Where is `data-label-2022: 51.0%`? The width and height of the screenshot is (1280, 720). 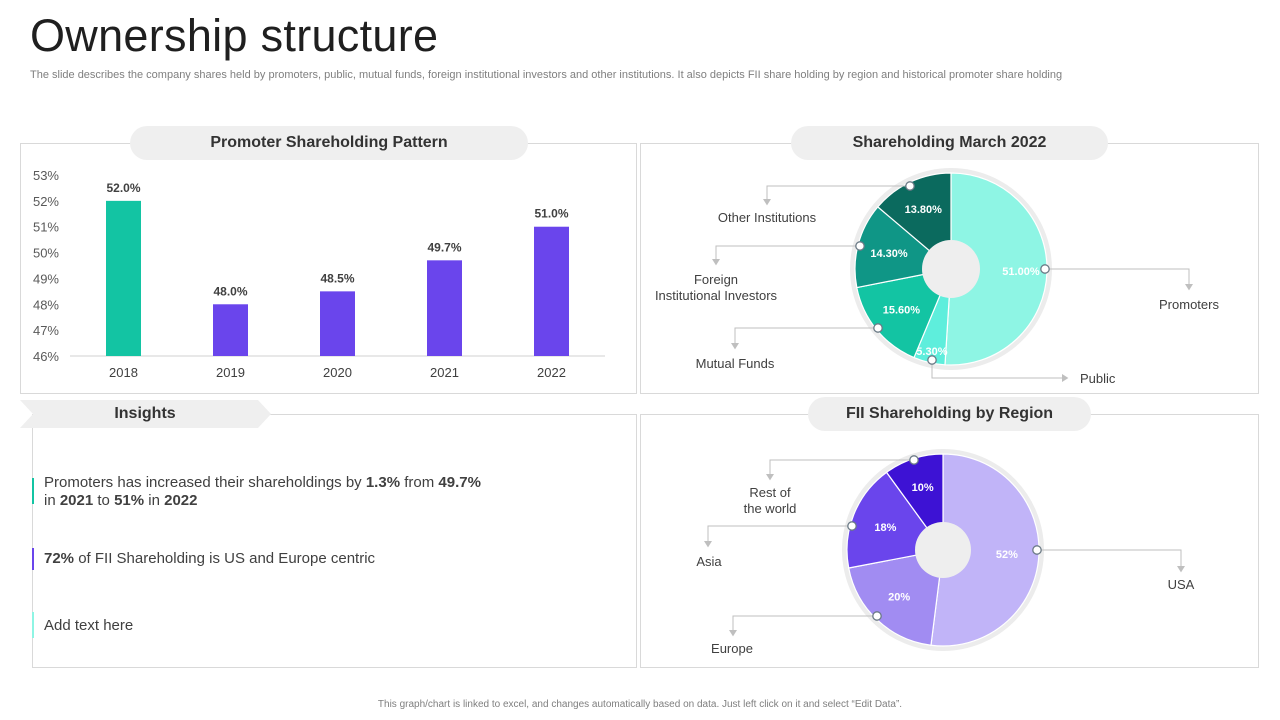
data-label-2022: 51.0% is located at coordinates (551, 214).